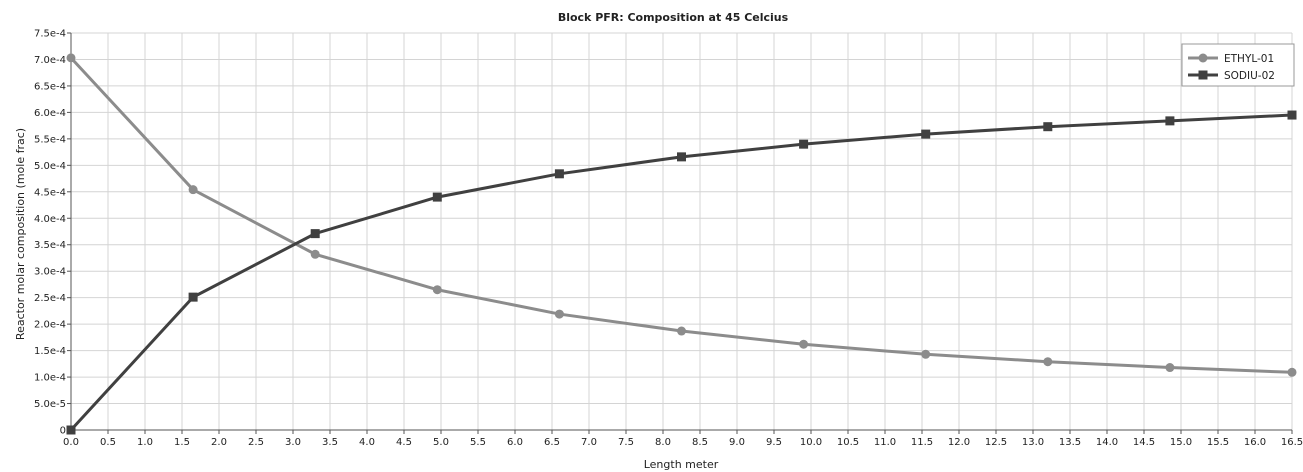 This screenshot has height=472, width=1303. Describe the element at coordinates (50, 139) in the screenshot. I see `y-tick-label: 5.5e-4` at that location.